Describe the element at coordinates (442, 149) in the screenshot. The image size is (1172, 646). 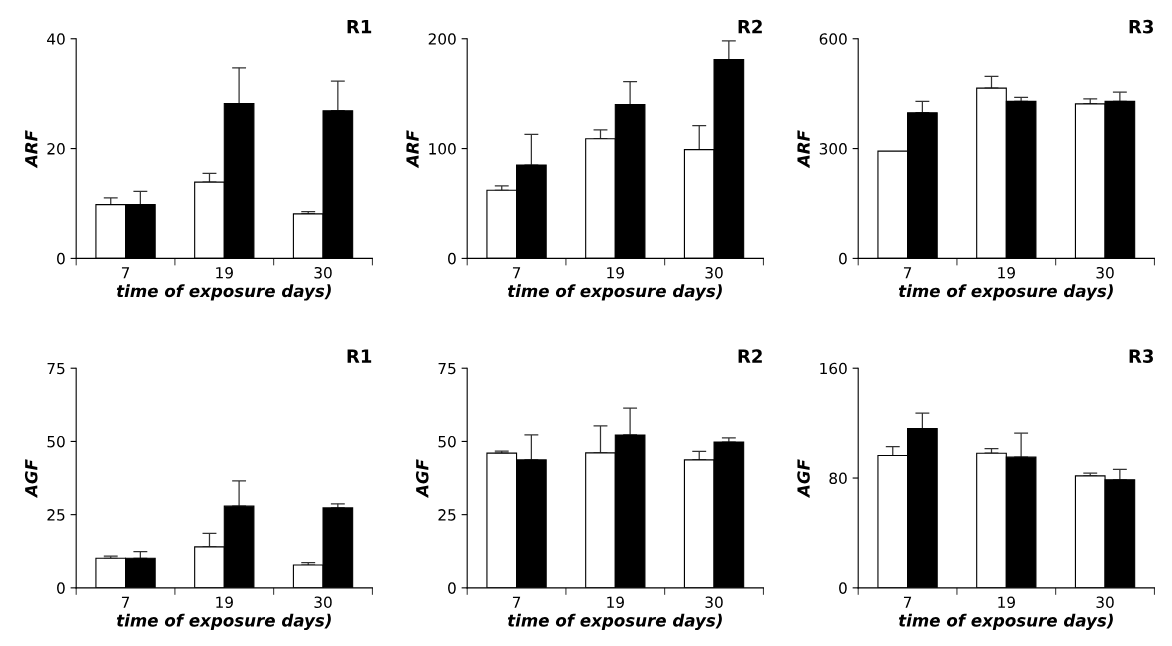
I see `y-tick-label: 100` at that location.